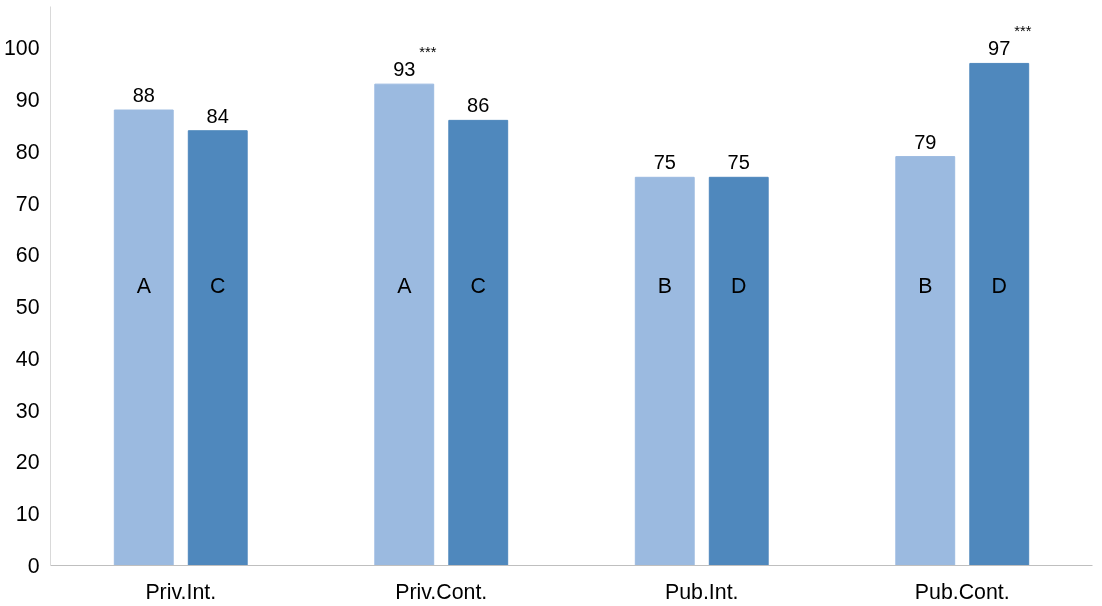 The image size is (1102, 606). What do you see at coordinates (27, 462) in the screenshot?
I see `y-tick-label: 20` at bounding box center [27, 462].